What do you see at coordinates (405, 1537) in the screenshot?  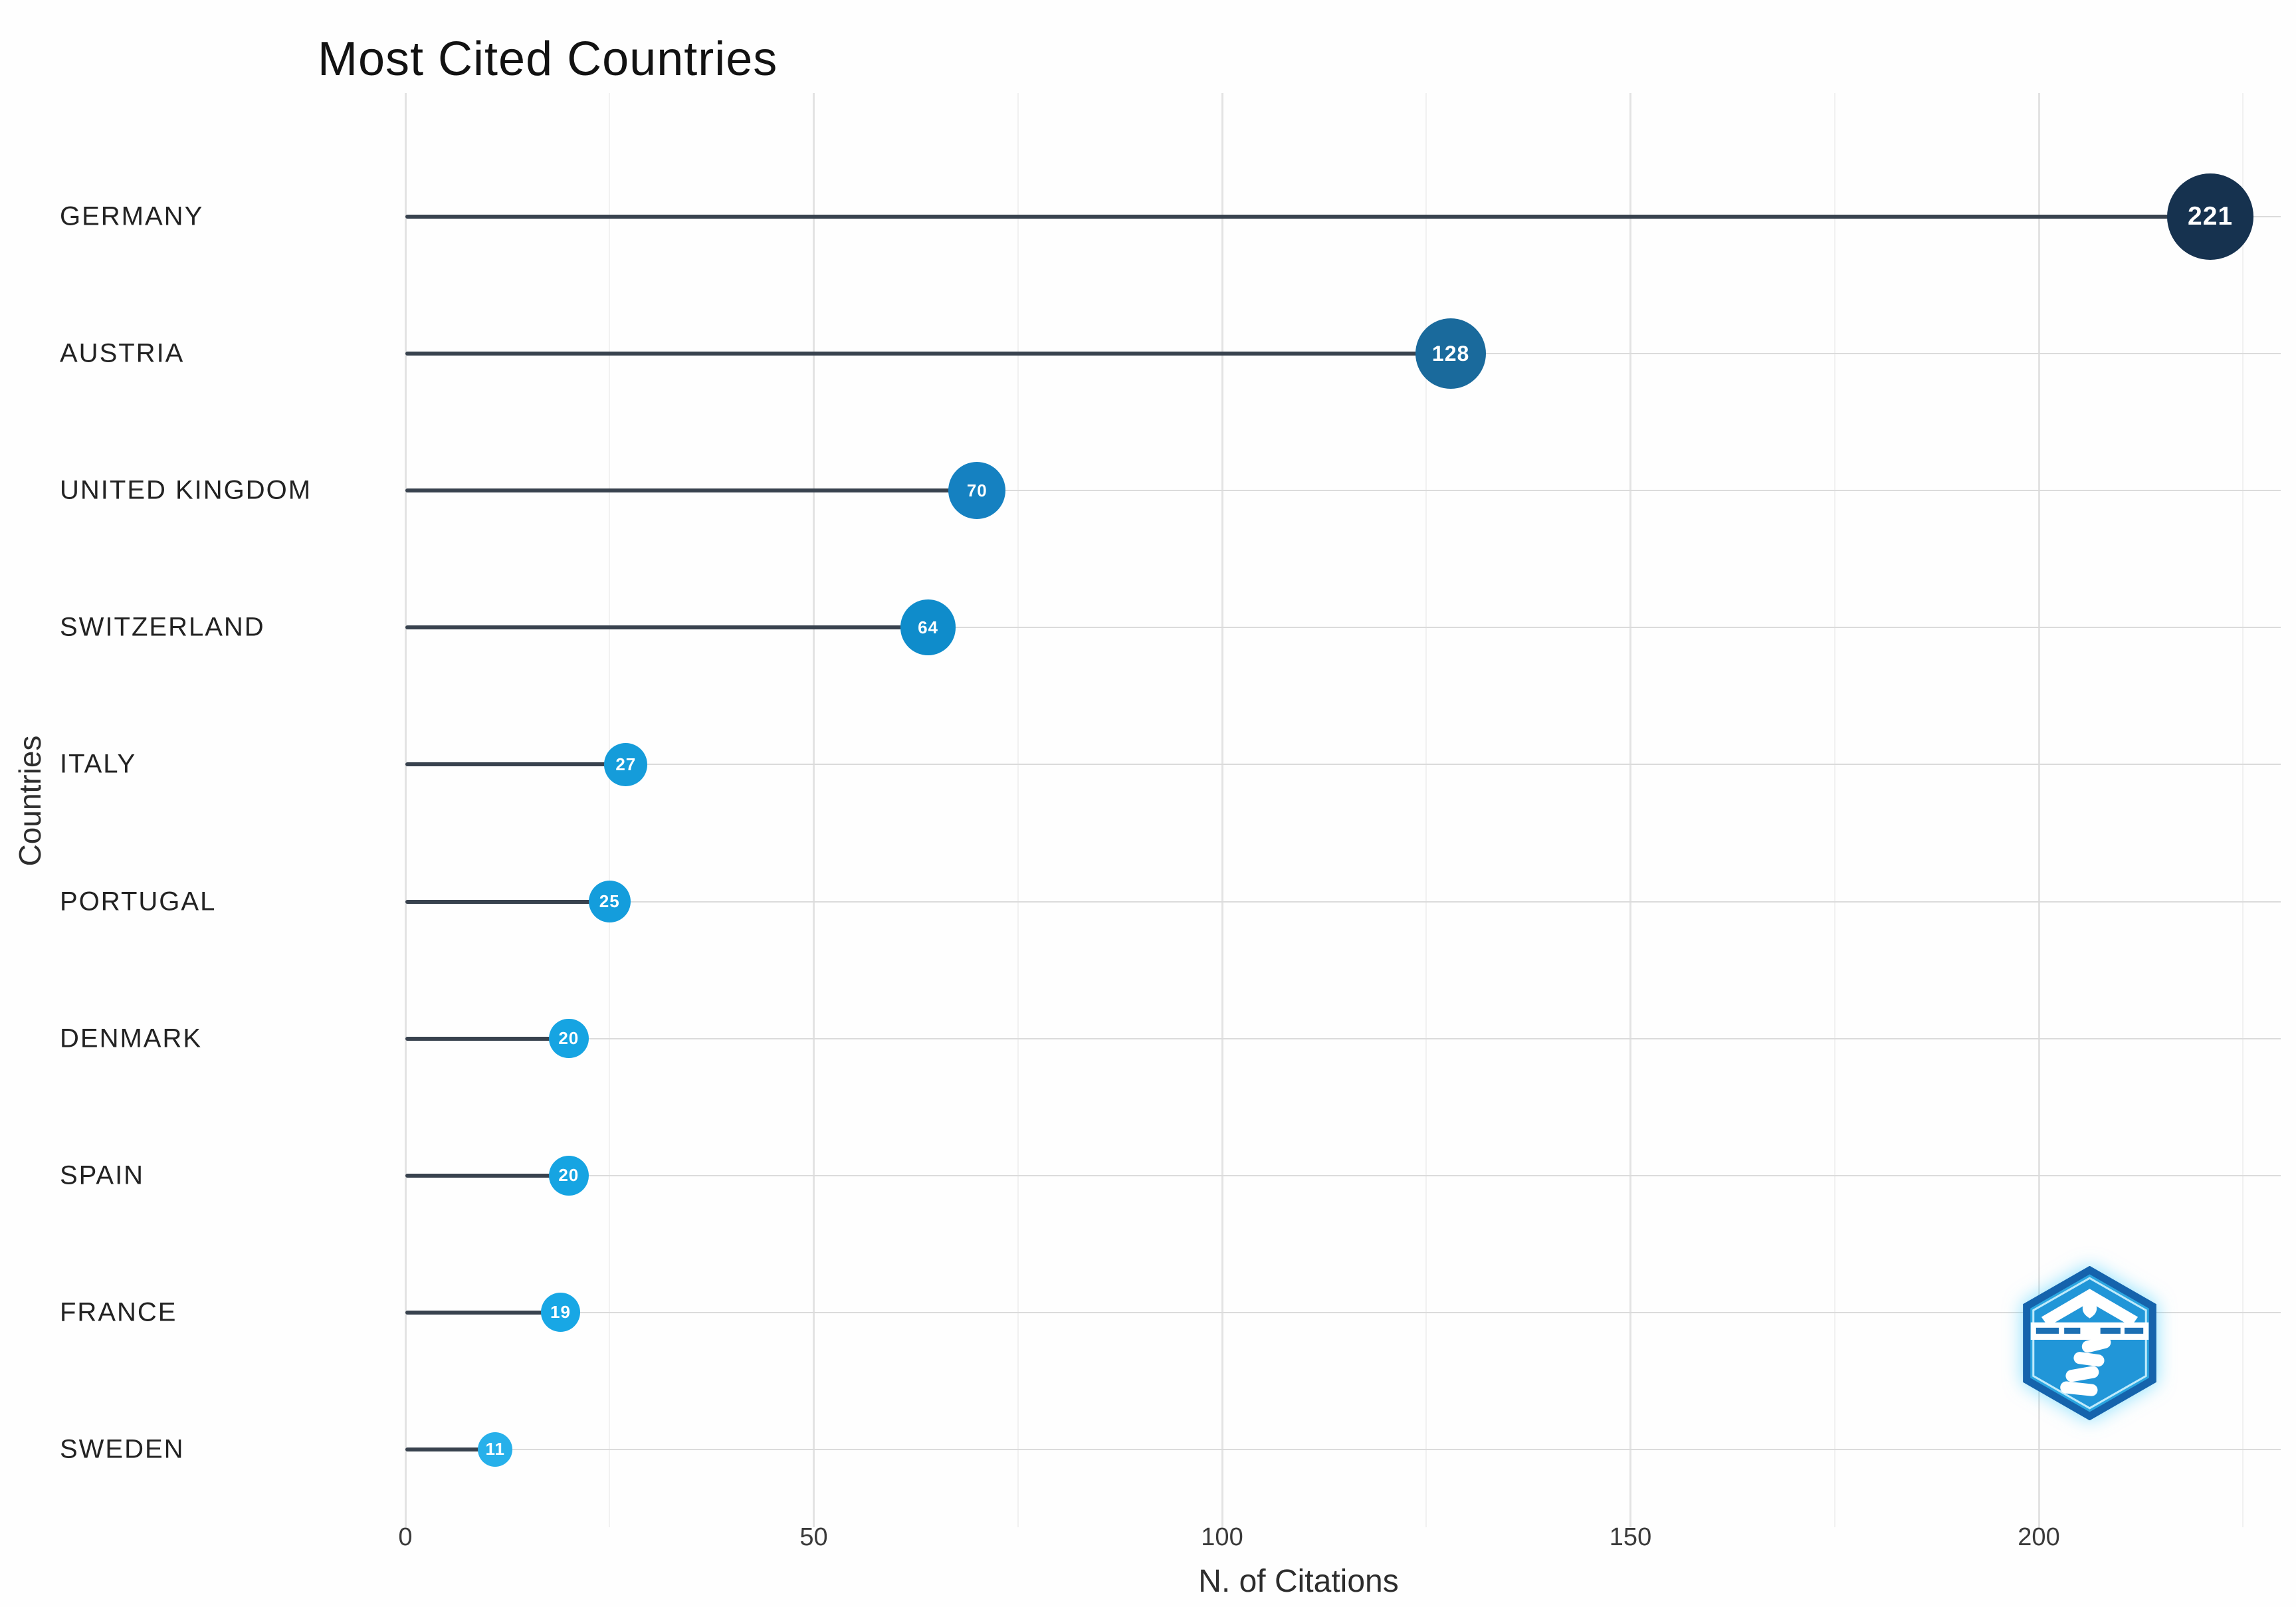 I see `x-tick-label: 0` at bounding box center [405, 1537].